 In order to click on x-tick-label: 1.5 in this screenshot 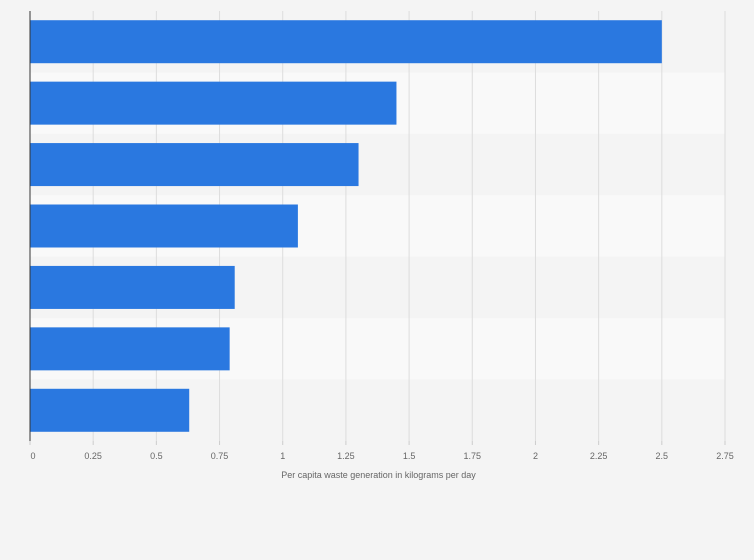, I will do `click(409, 456)`.